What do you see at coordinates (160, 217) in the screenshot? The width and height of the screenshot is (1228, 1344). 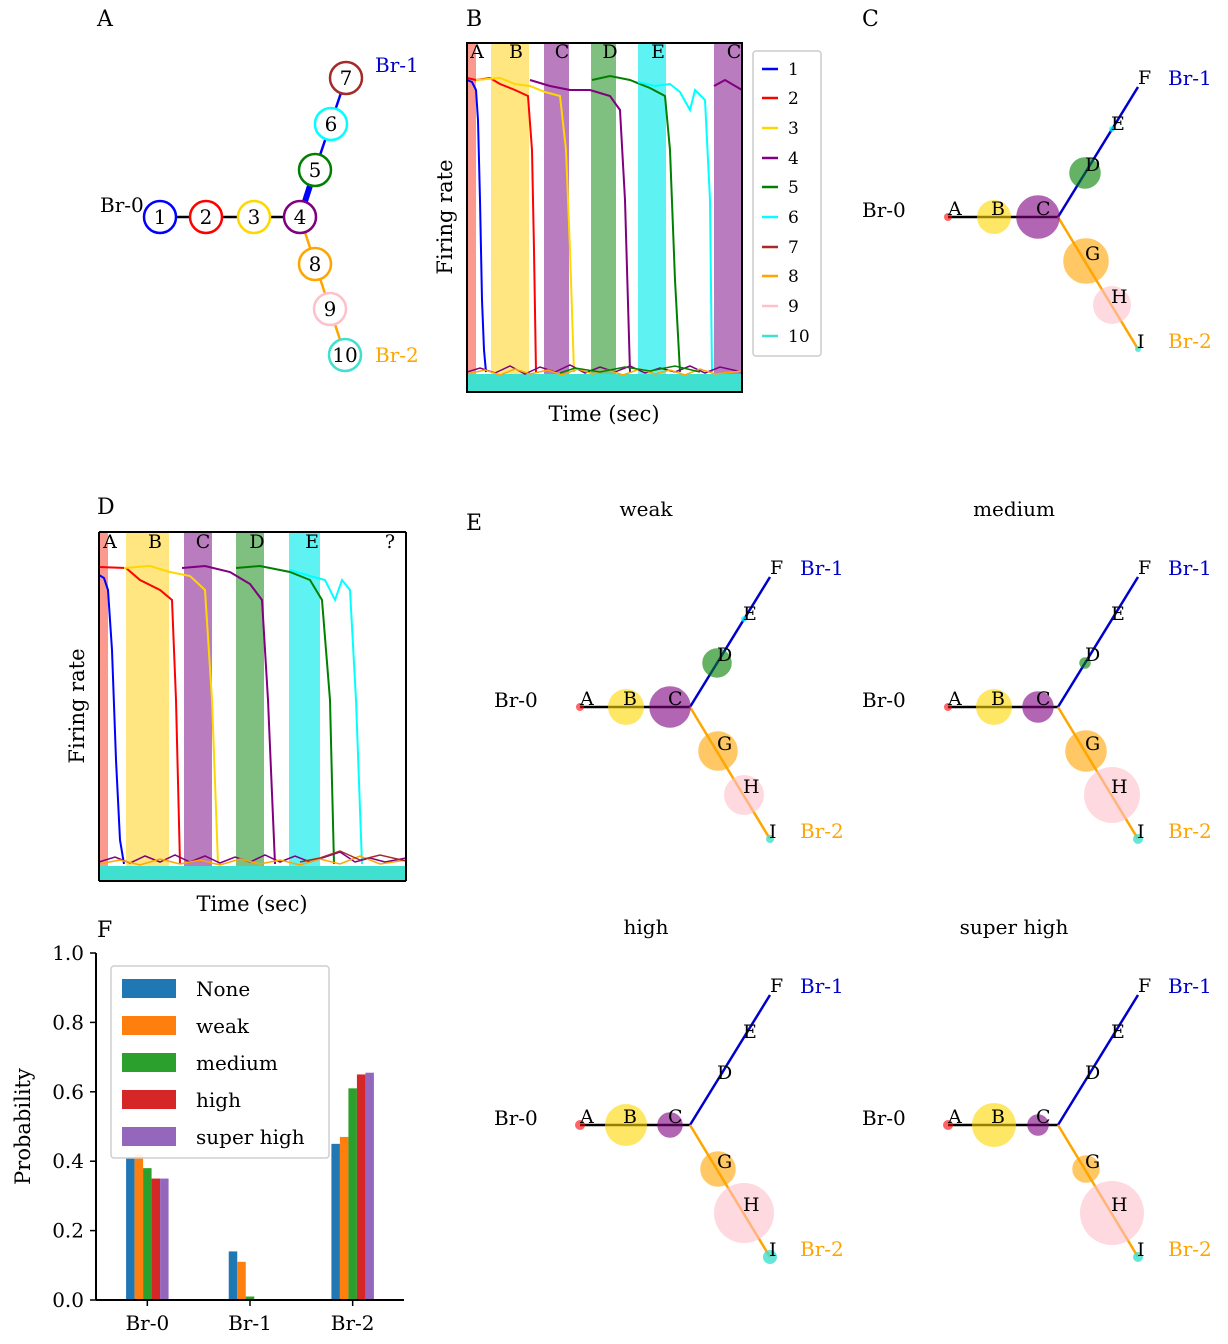 I see `node-a-1: 1` at bounding box center [160, 217].